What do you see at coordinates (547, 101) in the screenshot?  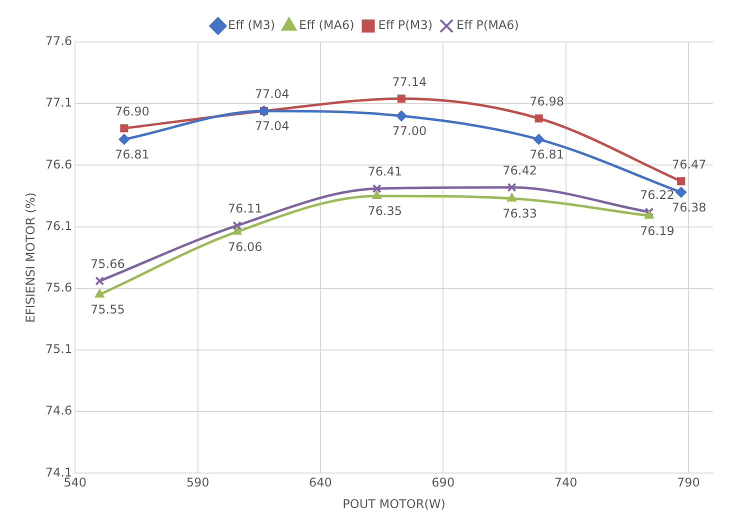 I see `data-label: 76.98` at bounding box center [547, 101].